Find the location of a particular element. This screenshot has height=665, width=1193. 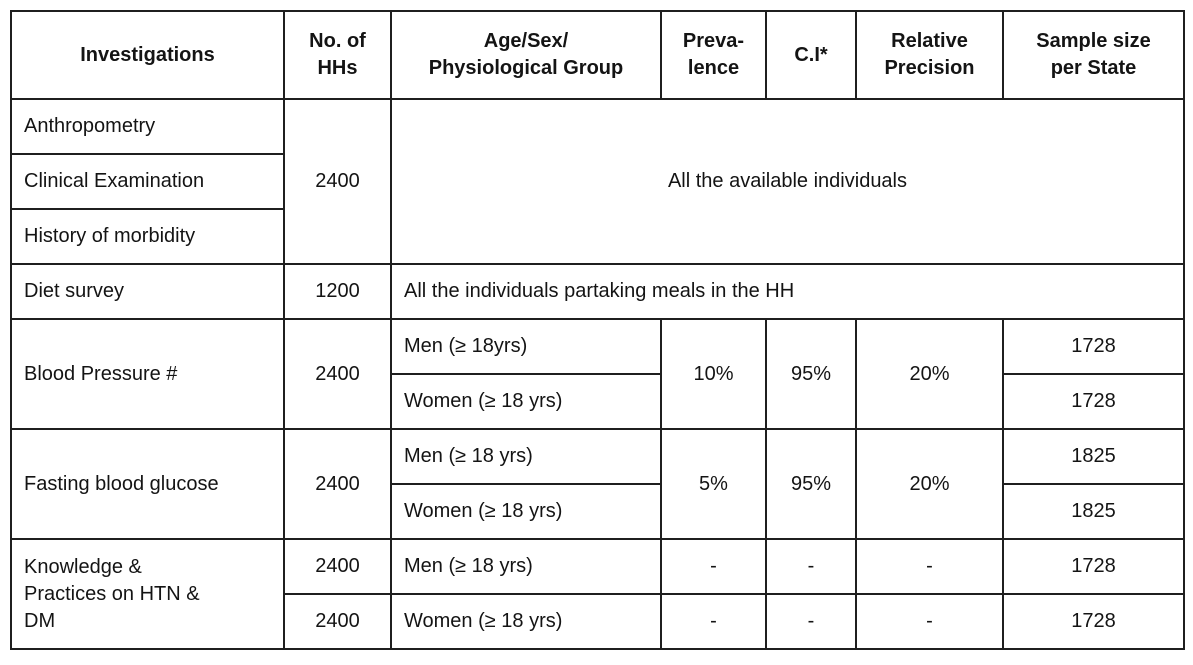

table-row: History of morbidity is located at coordinates (597, 236).